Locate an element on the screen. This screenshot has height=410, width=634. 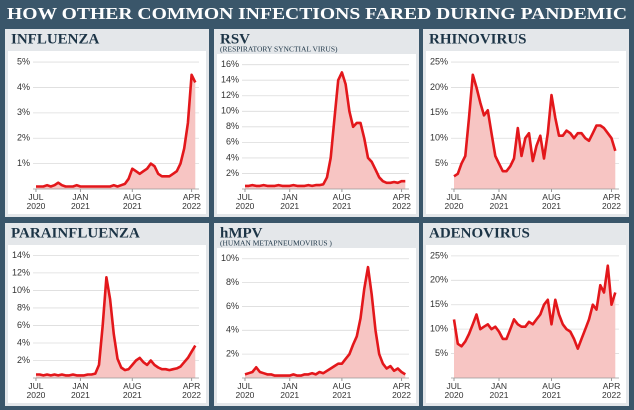
panel-title: hMPV is located at coordinates (241, 233).